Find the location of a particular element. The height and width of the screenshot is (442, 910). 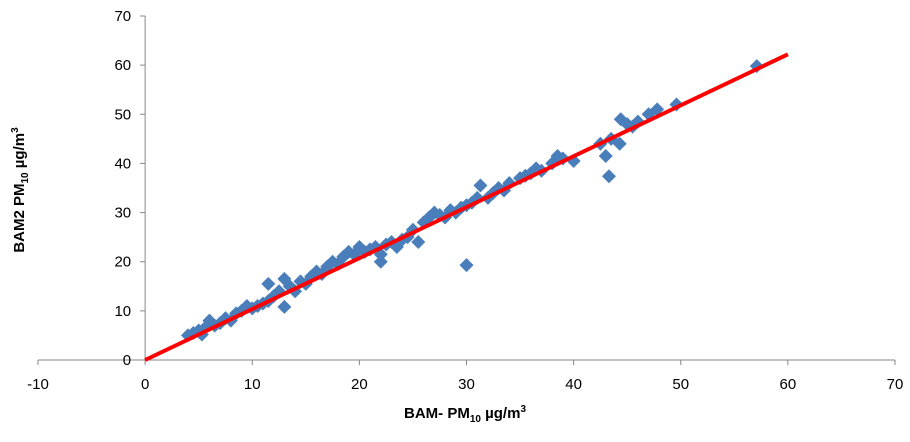

y-tick-label: 20 is located at coordinates (122, 262).